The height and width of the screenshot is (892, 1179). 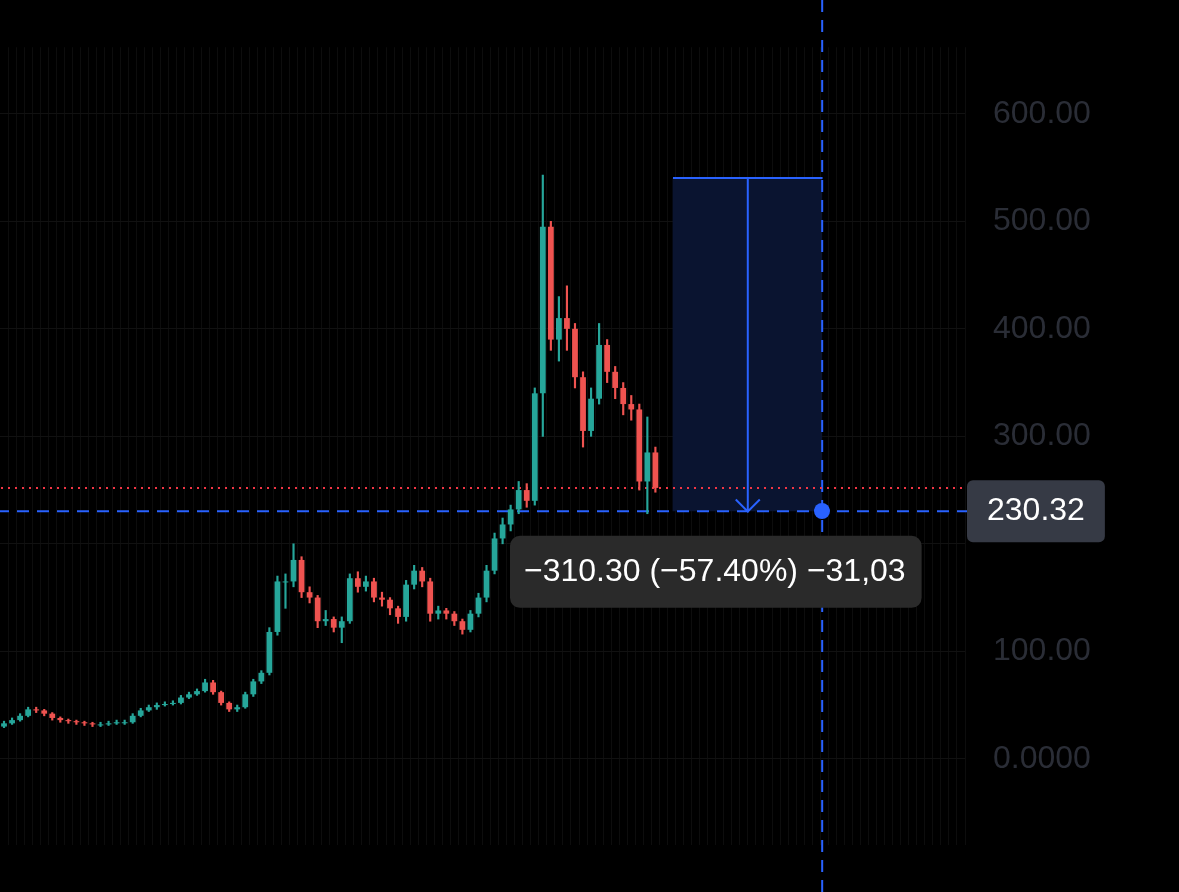 What do you see at coordinates (715, 569) in the screenshot?
I see `annotation: −310.30 (−57.40%) −31,03` at bounding box center [715, 569].